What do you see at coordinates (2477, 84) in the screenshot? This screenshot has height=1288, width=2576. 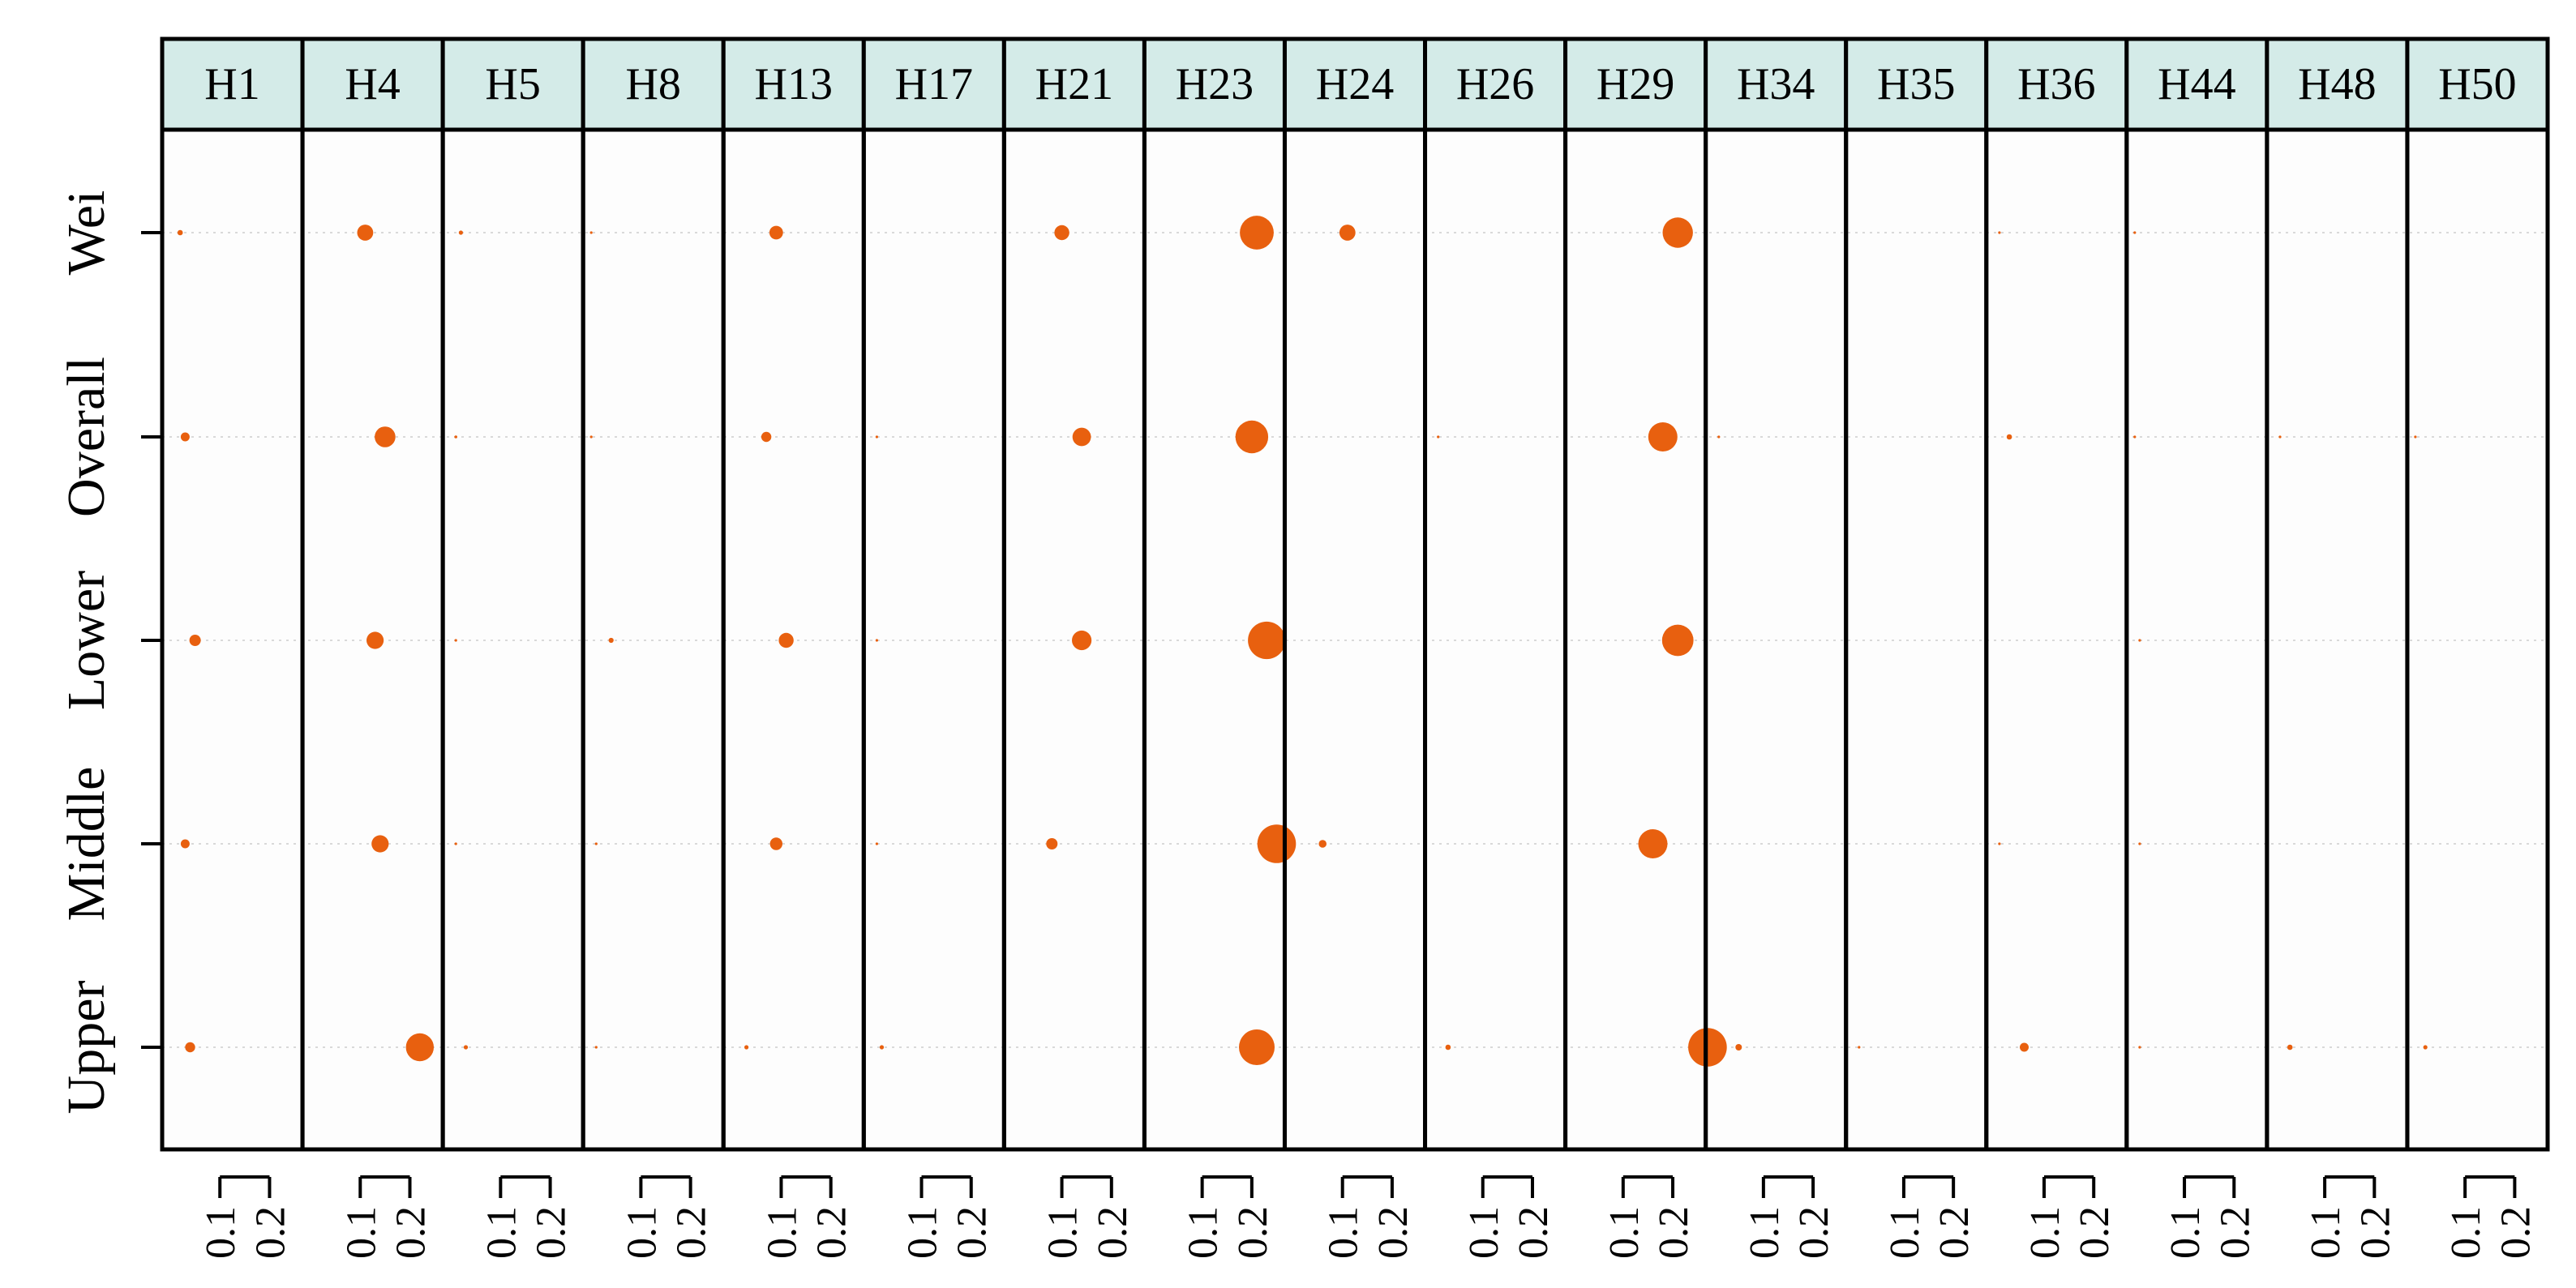 I see `panel-strip-label: H50` at bounding box center [2477, 84].